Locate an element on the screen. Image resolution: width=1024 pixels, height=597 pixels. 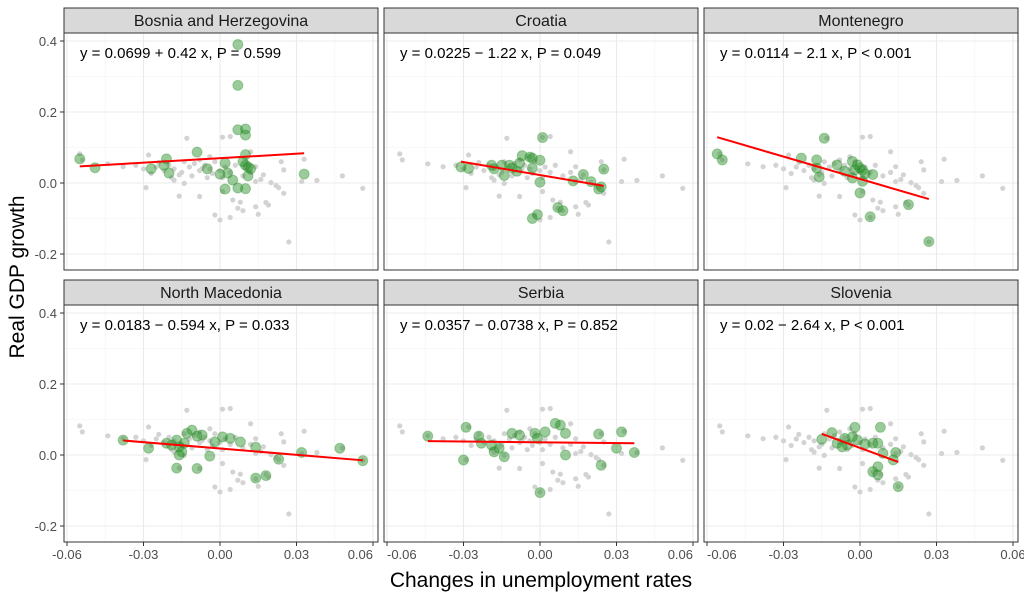
y-axis-title: Real GDP growth is located at coordinates (17, 276).